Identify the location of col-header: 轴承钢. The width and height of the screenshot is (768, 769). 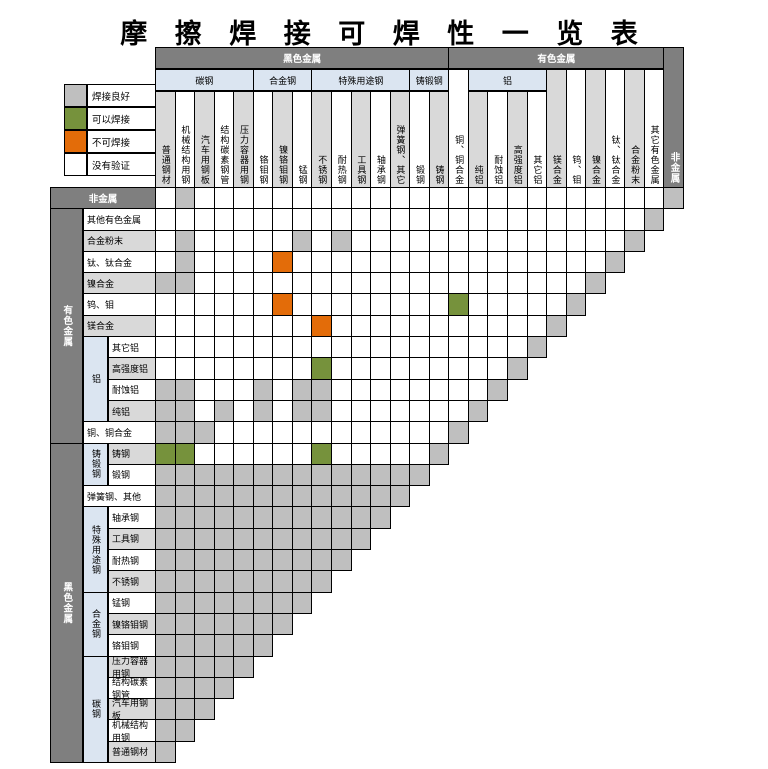
(380, 139).